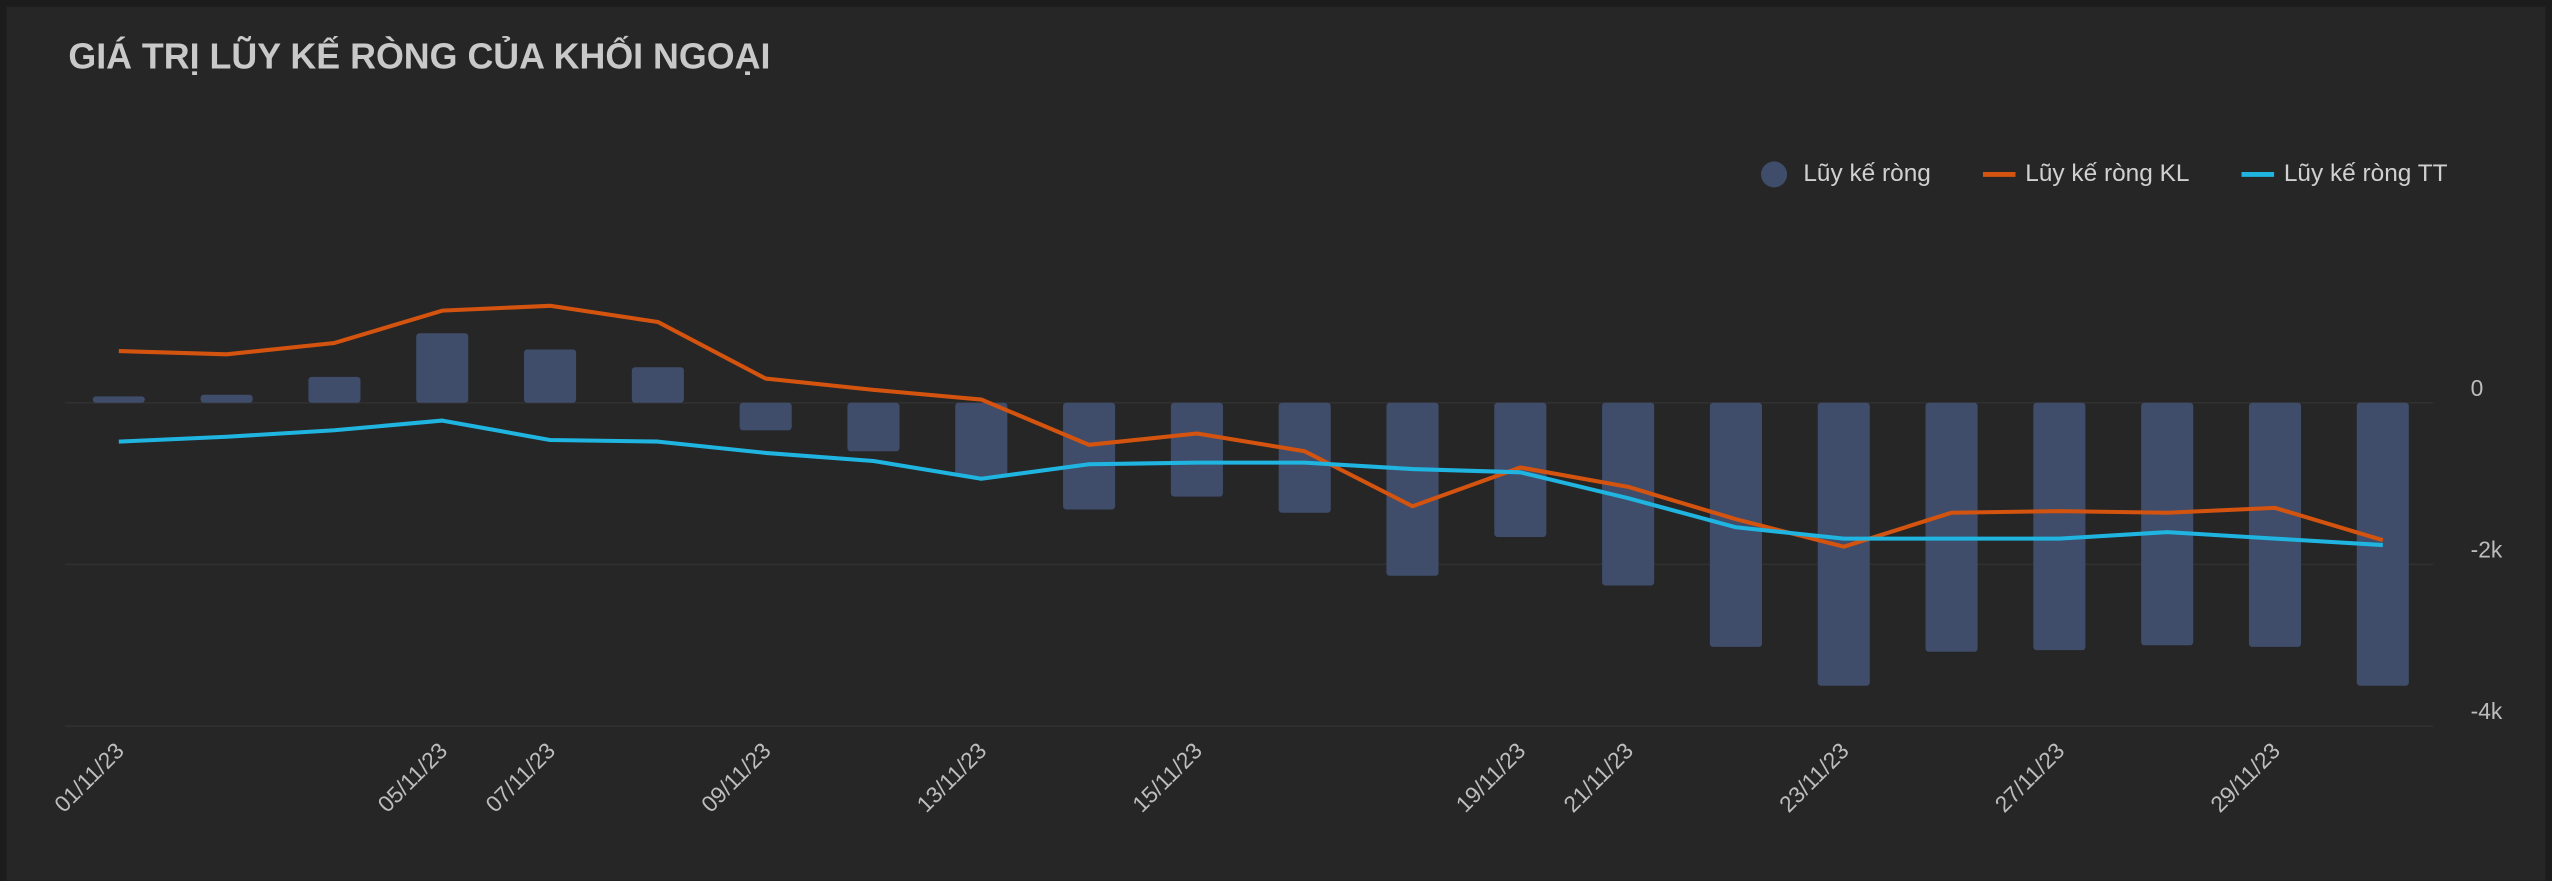 The width and height of the screenshot is (2552, 881). I want to click on legend-marker, so click(1774, 174).